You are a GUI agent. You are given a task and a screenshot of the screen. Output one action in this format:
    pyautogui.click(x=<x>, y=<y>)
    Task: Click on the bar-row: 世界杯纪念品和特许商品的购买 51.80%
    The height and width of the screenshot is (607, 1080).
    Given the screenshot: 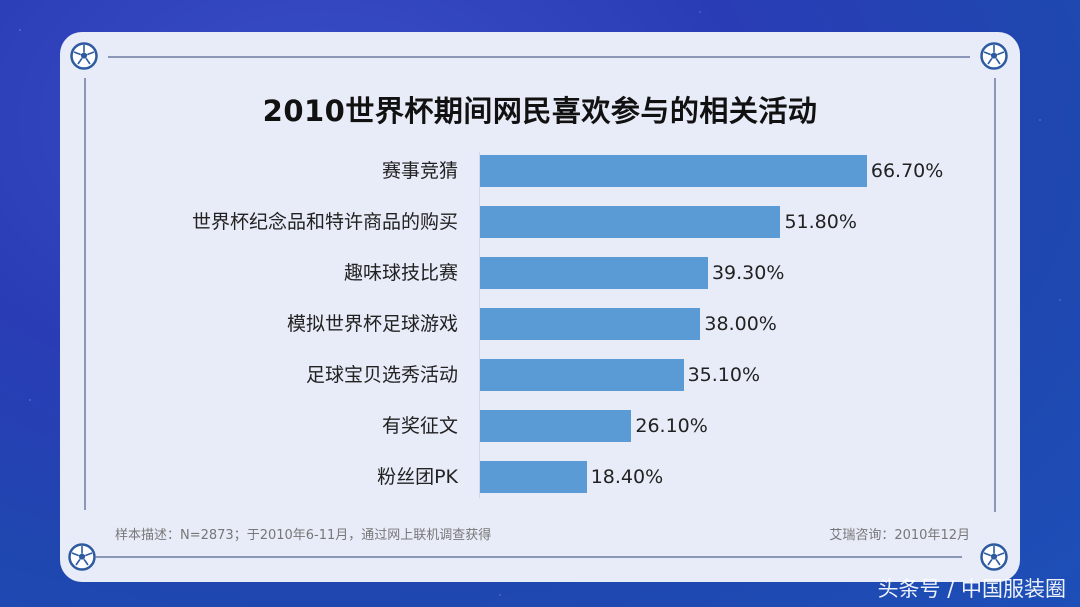 What is the action you would take?
    pyautogui.click(x=540, y=222)
    